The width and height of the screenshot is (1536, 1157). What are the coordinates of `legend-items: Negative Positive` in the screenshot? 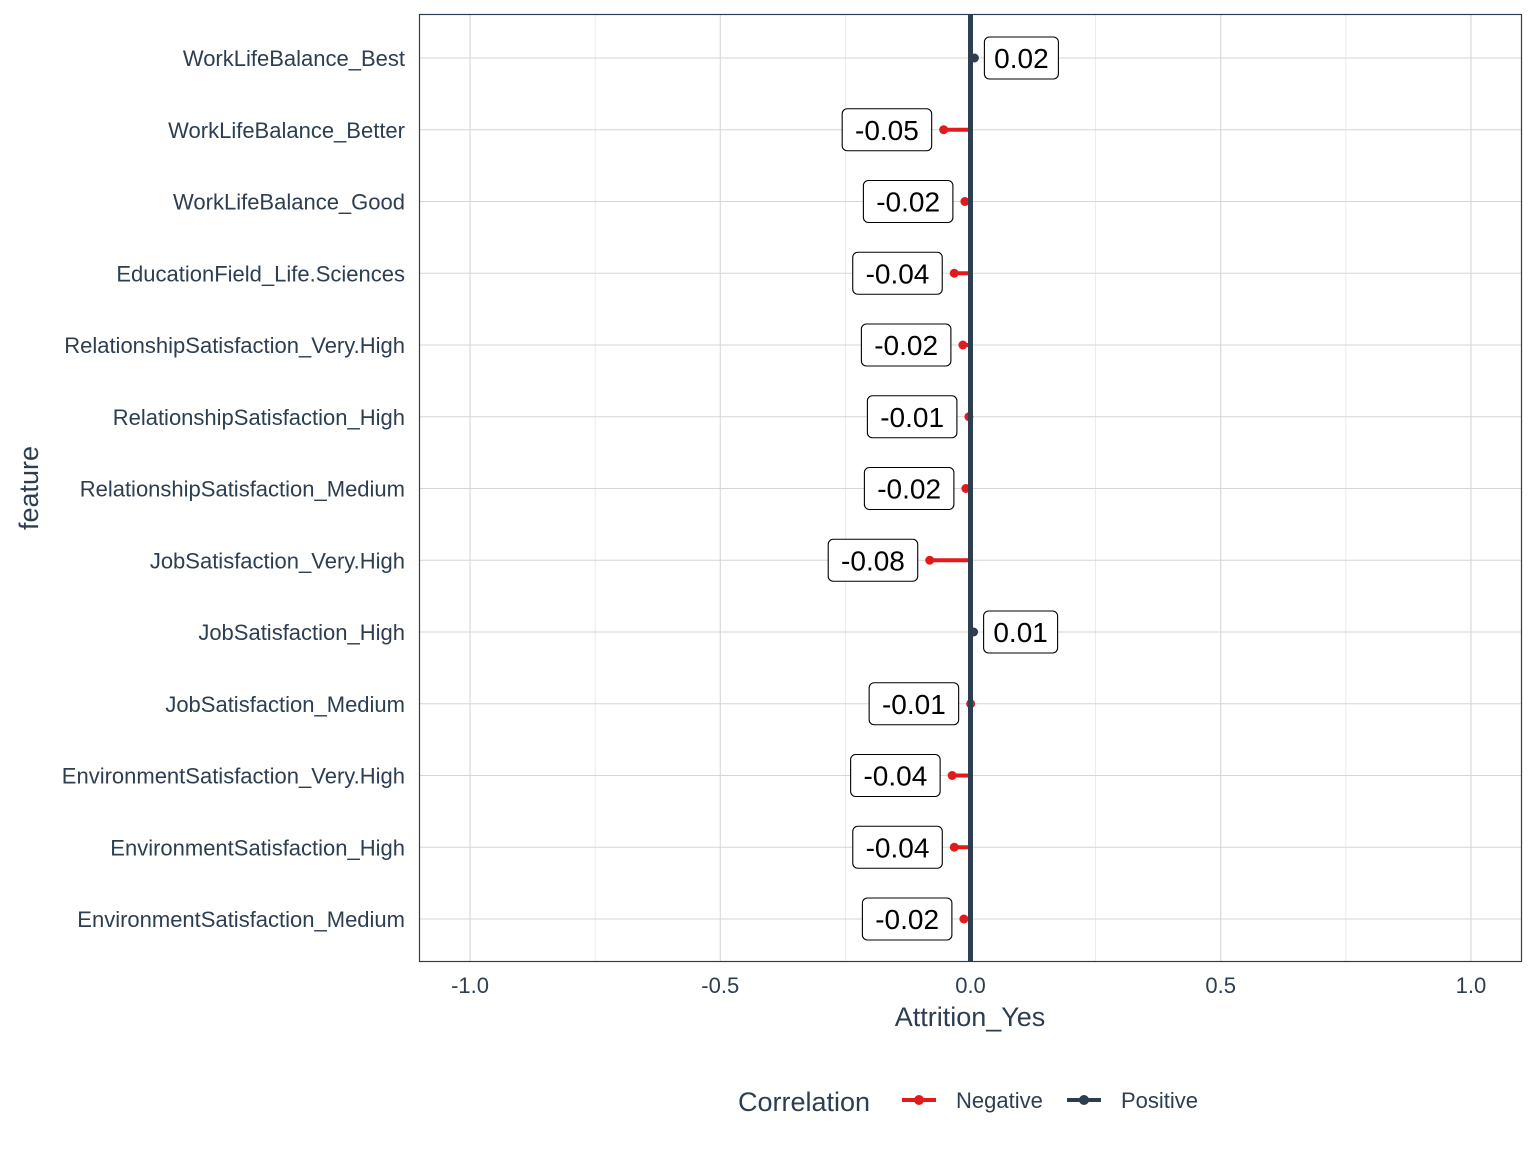 It's located at (1050, 1100).